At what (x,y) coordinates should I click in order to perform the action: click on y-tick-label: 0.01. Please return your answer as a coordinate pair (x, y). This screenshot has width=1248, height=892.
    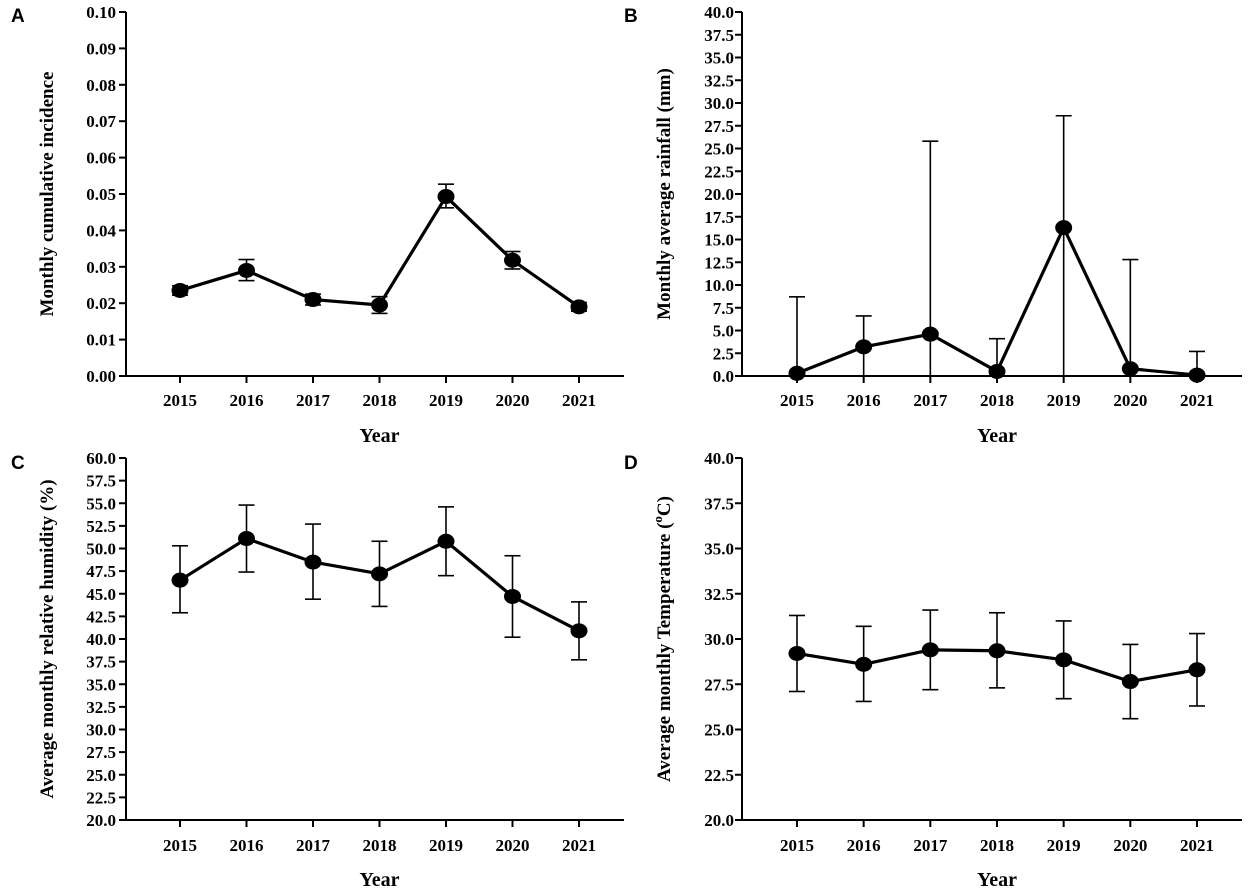
    Looking at the image, I should click on (101, 340).